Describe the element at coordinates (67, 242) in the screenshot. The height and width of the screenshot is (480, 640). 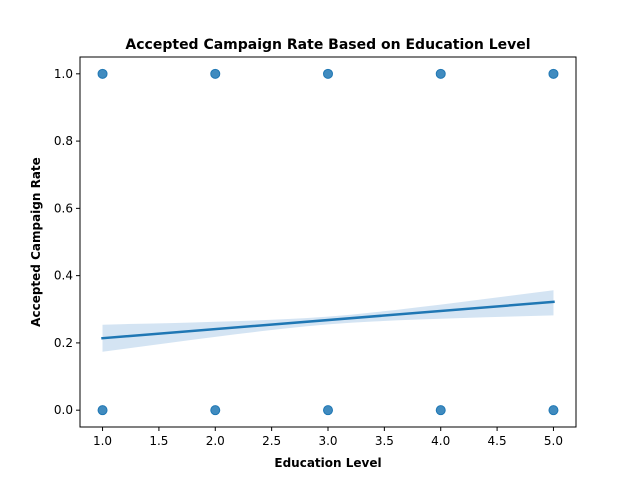
I see `y-axis: 0.0 0.2 0.4 0.6 0.8 1.0` at that location.